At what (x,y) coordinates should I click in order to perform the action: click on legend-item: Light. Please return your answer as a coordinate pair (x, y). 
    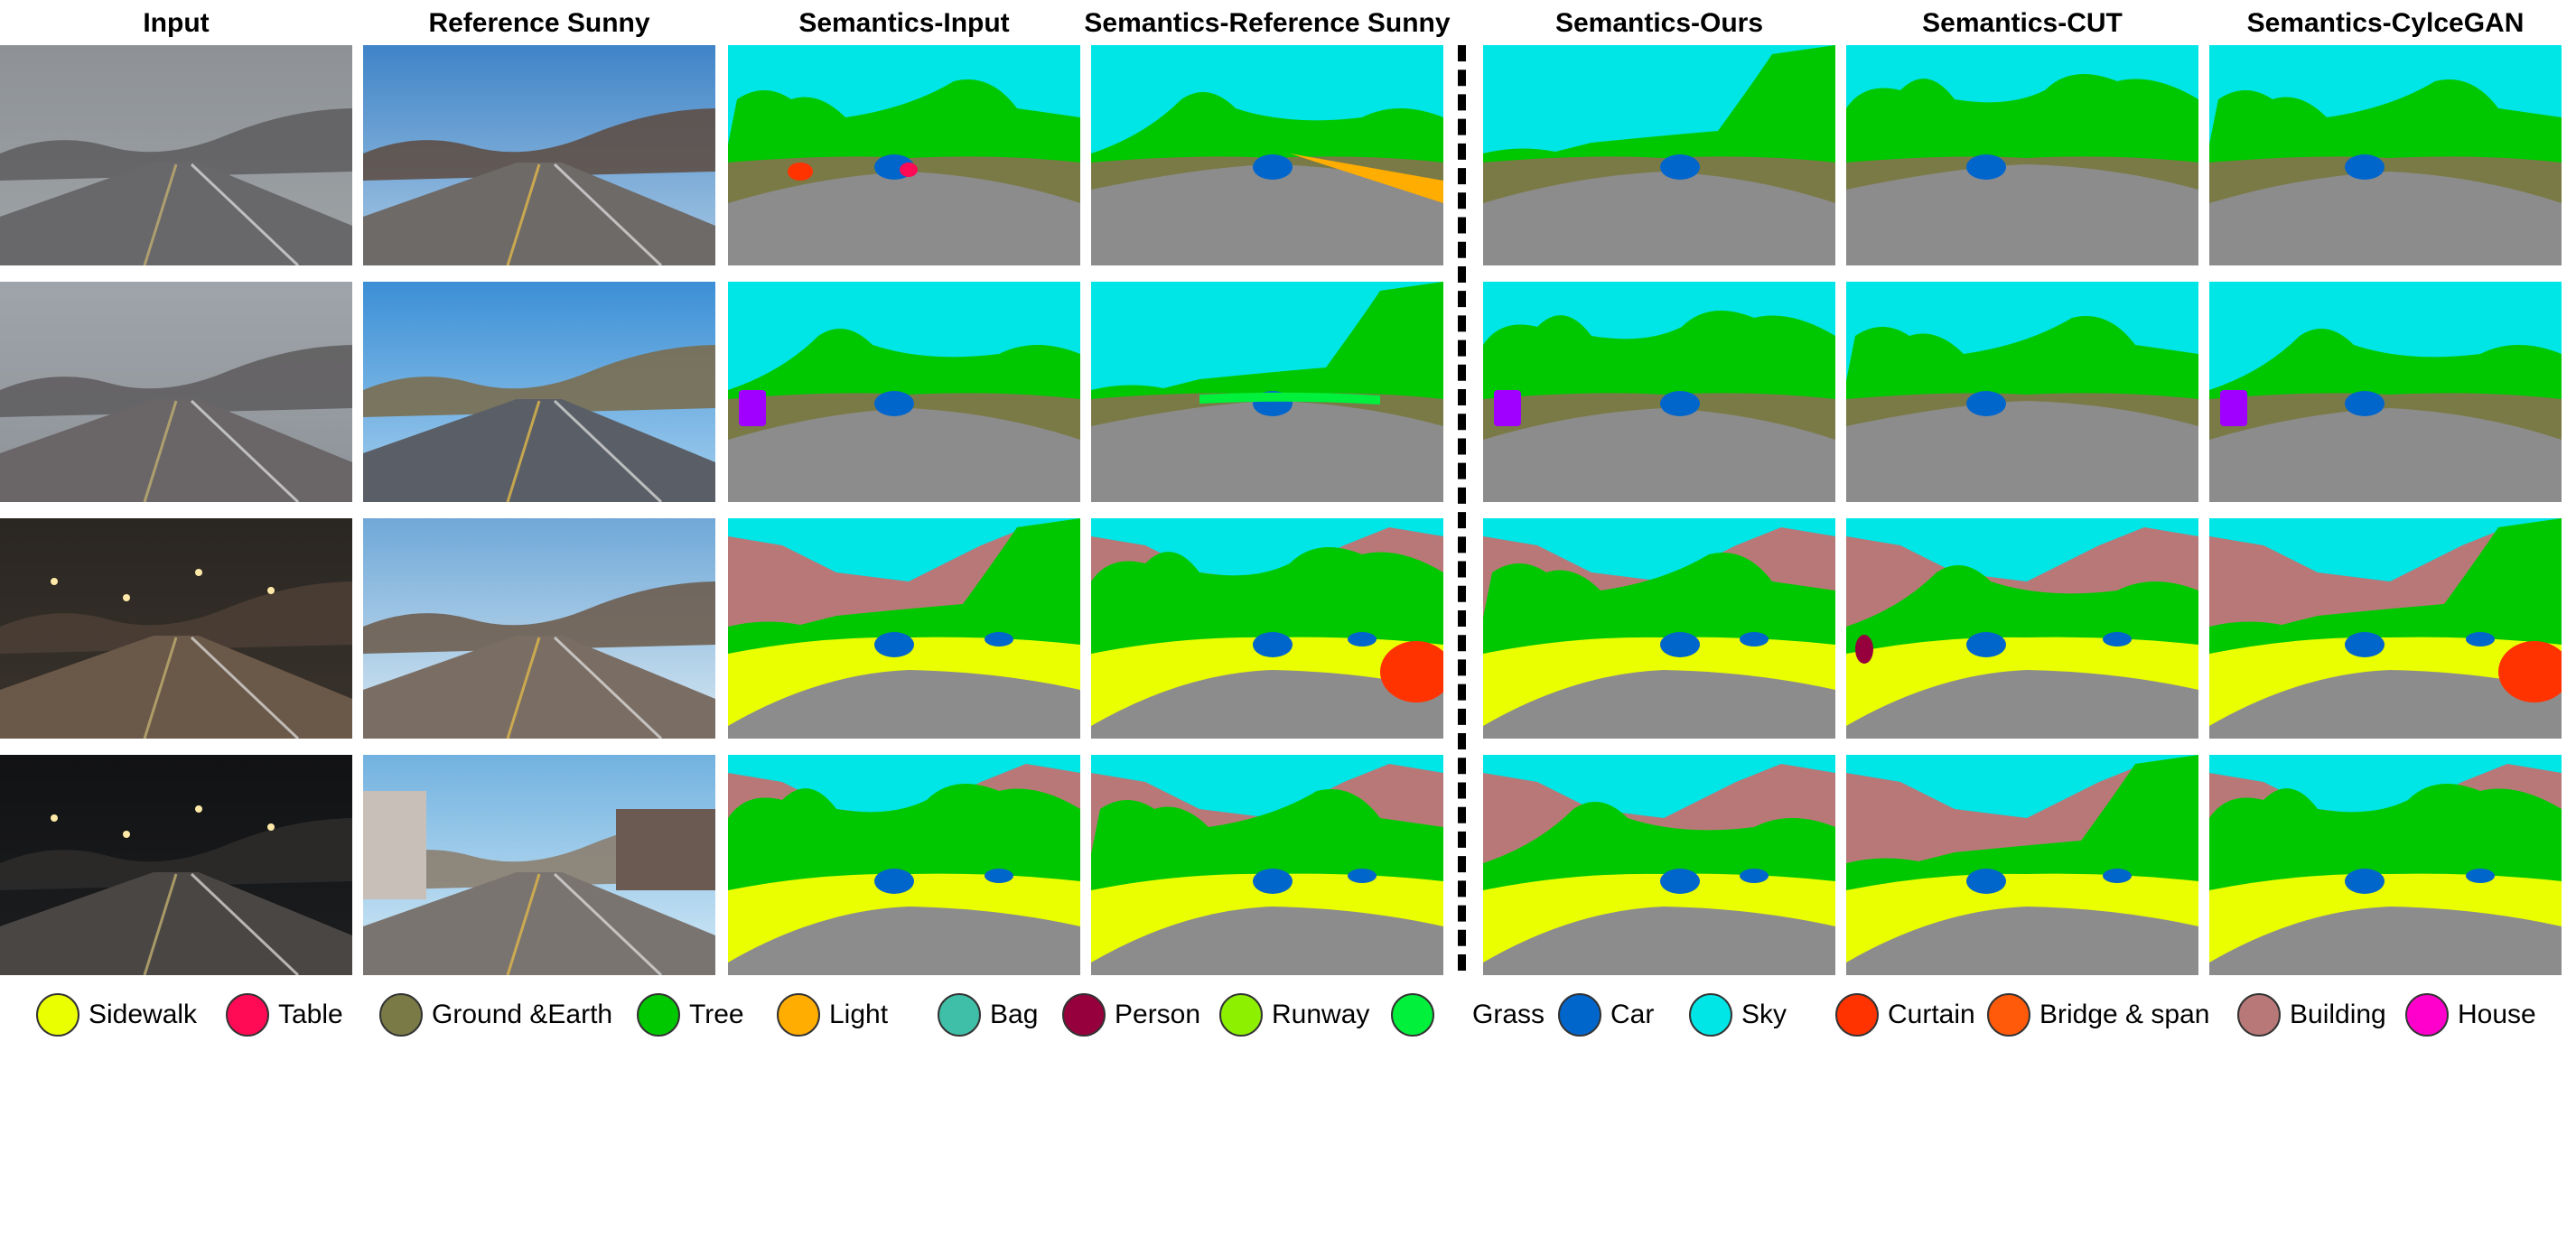
    Looking at the image, I should click on (833, 1015).